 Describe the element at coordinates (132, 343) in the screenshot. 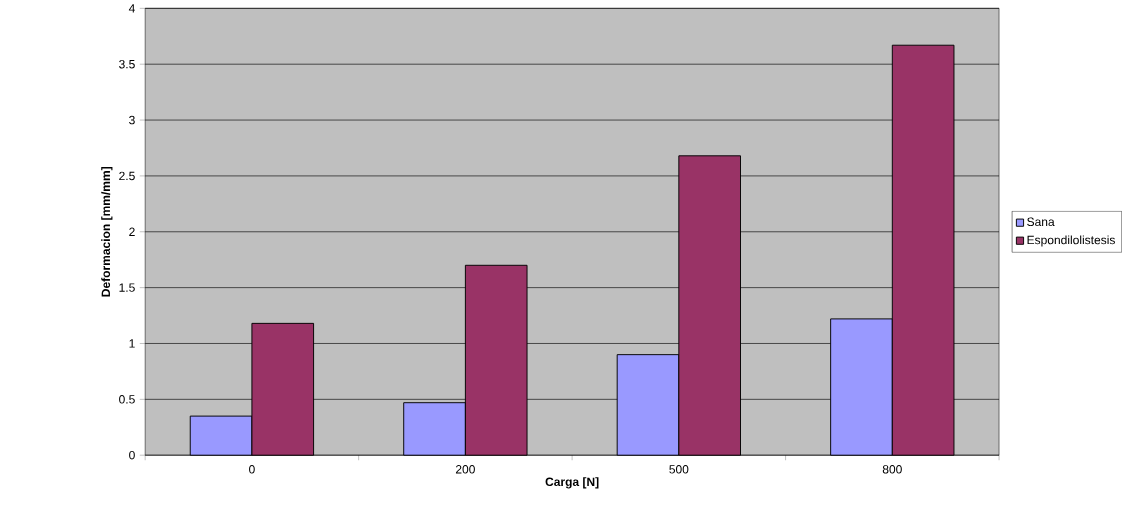

I see `y-tick-label: 1` at that location.